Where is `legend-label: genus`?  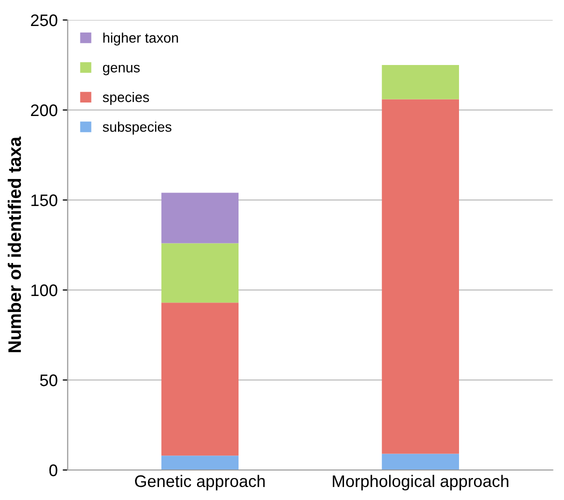
legend-label: genus is located at coordinates (121, 70).